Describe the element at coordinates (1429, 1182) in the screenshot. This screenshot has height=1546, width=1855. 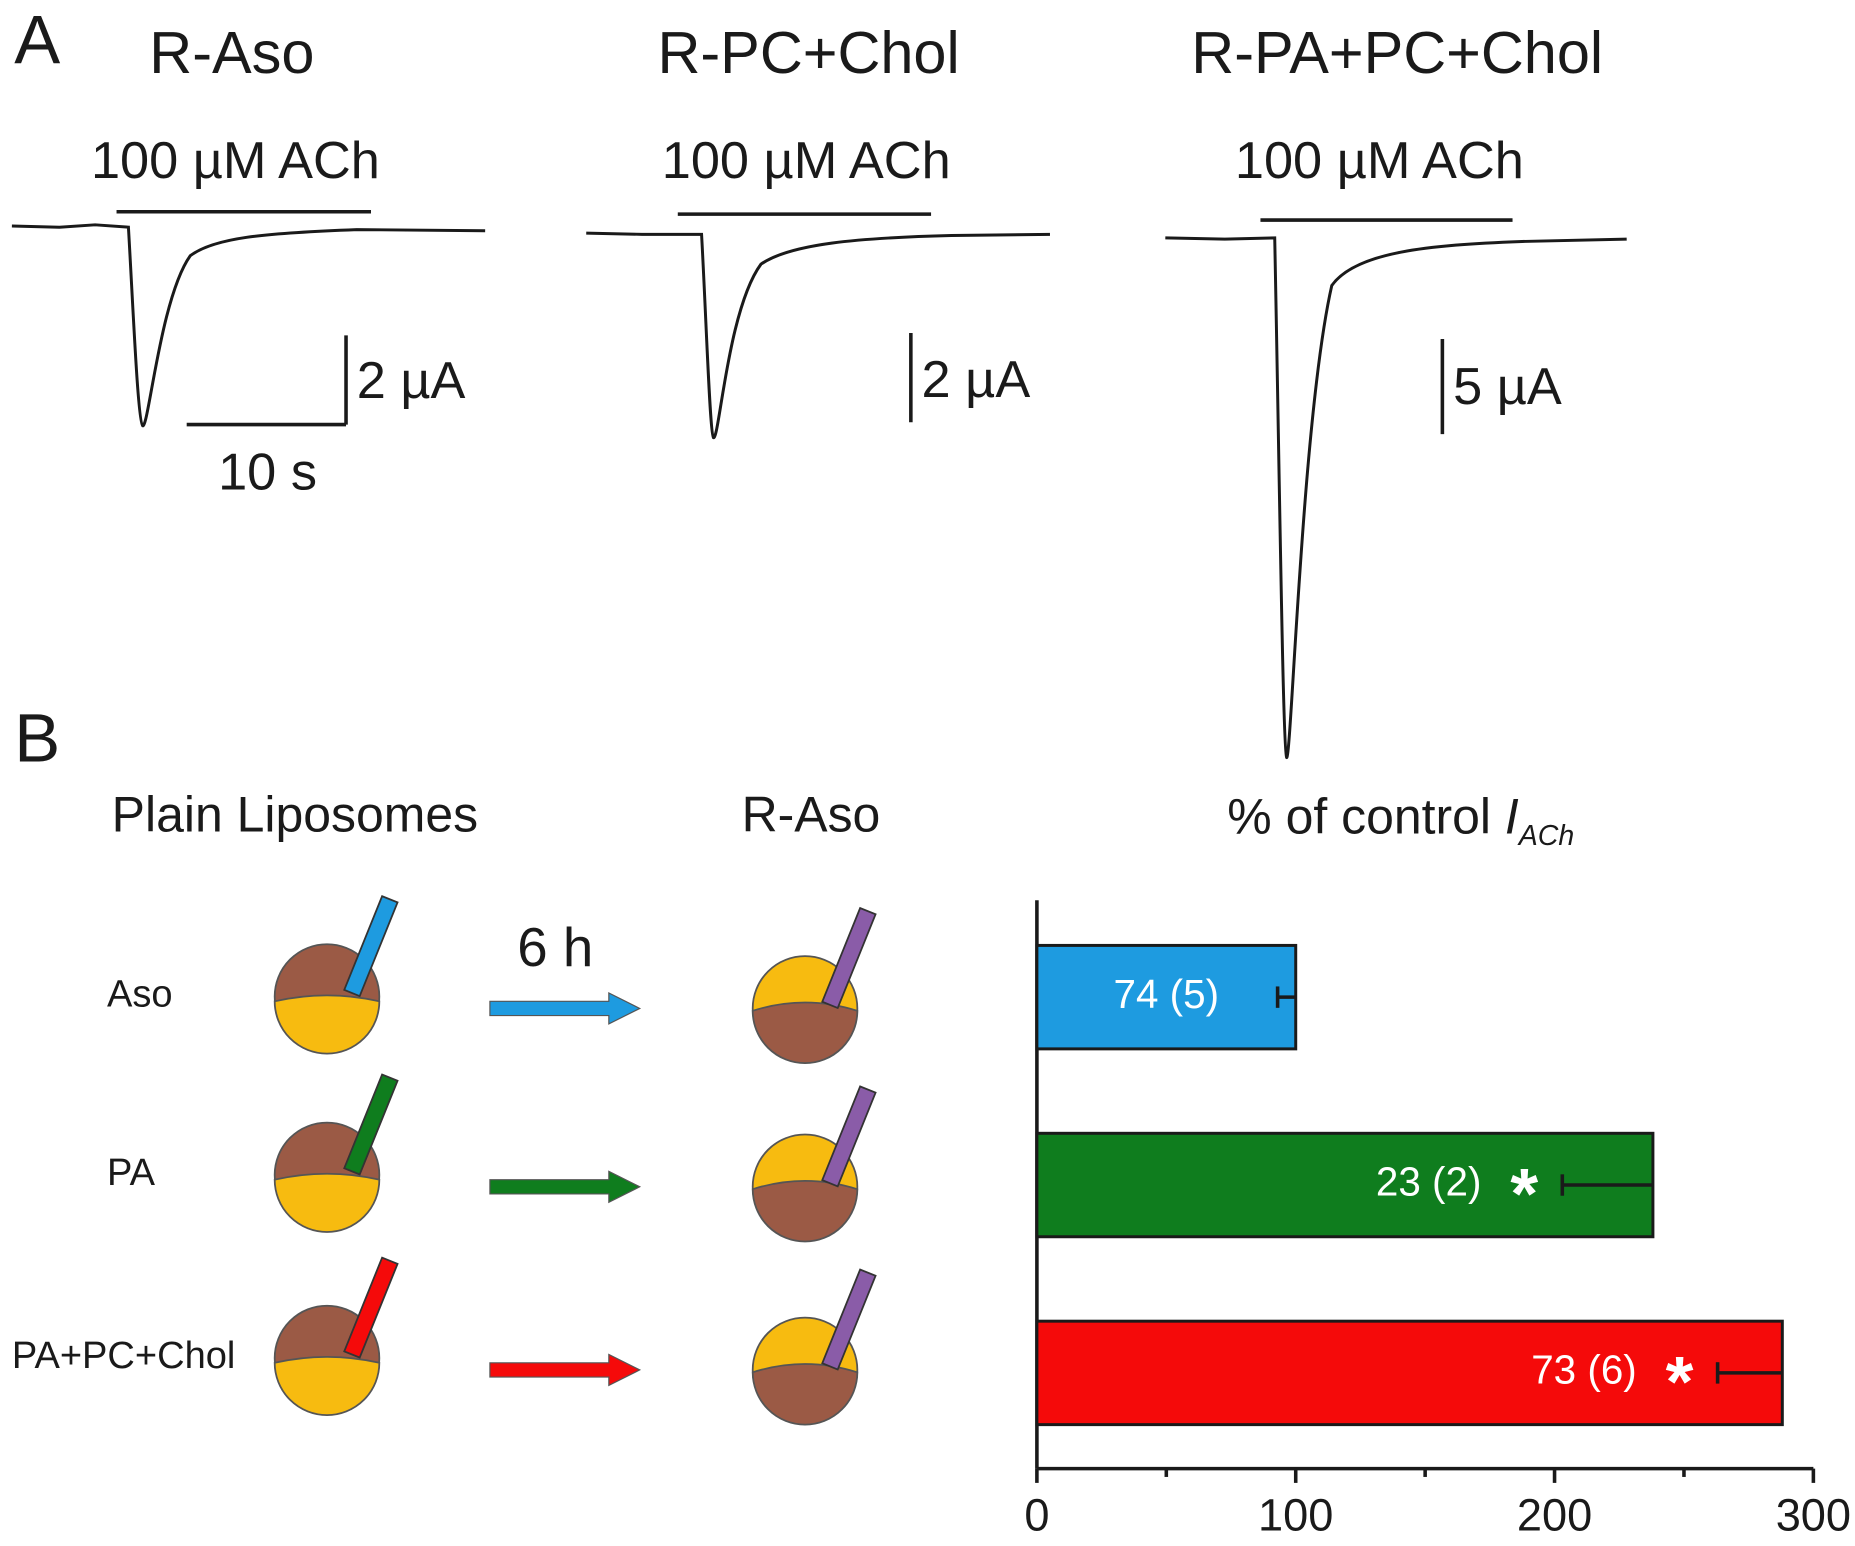
I see `bar-label: 23 (2)` at that location.